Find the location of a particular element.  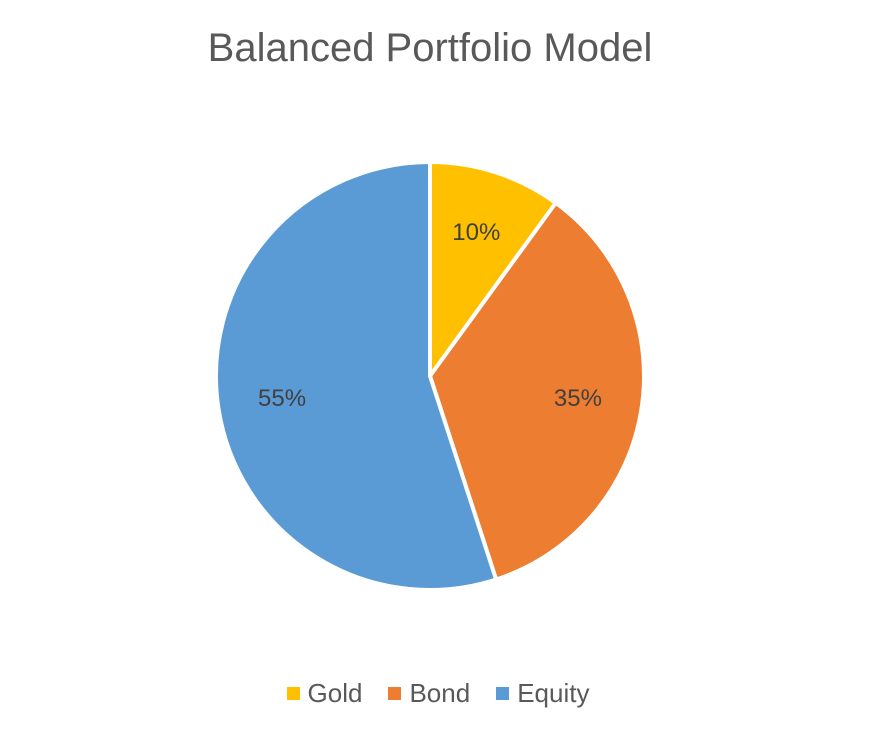

legend-label-gold: Gold is located at coordinates (335, 693).